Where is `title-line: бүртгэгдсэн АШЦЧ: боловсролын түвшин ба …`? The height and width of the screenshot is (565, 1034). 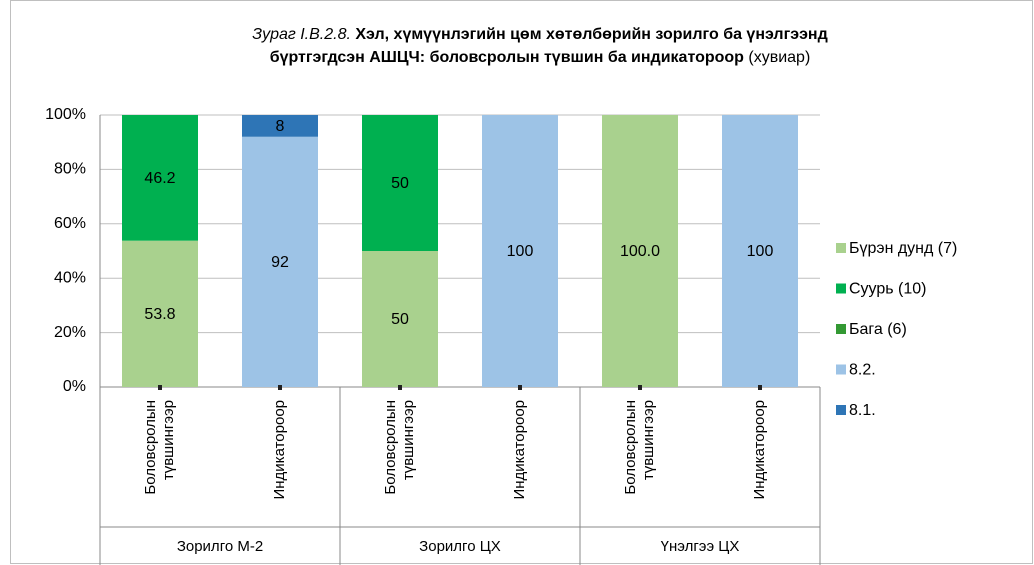 title-line: бүртгэгдсэн АШЦЧ: боловсролын түвшин ба … is located at coordinates (507, 57).